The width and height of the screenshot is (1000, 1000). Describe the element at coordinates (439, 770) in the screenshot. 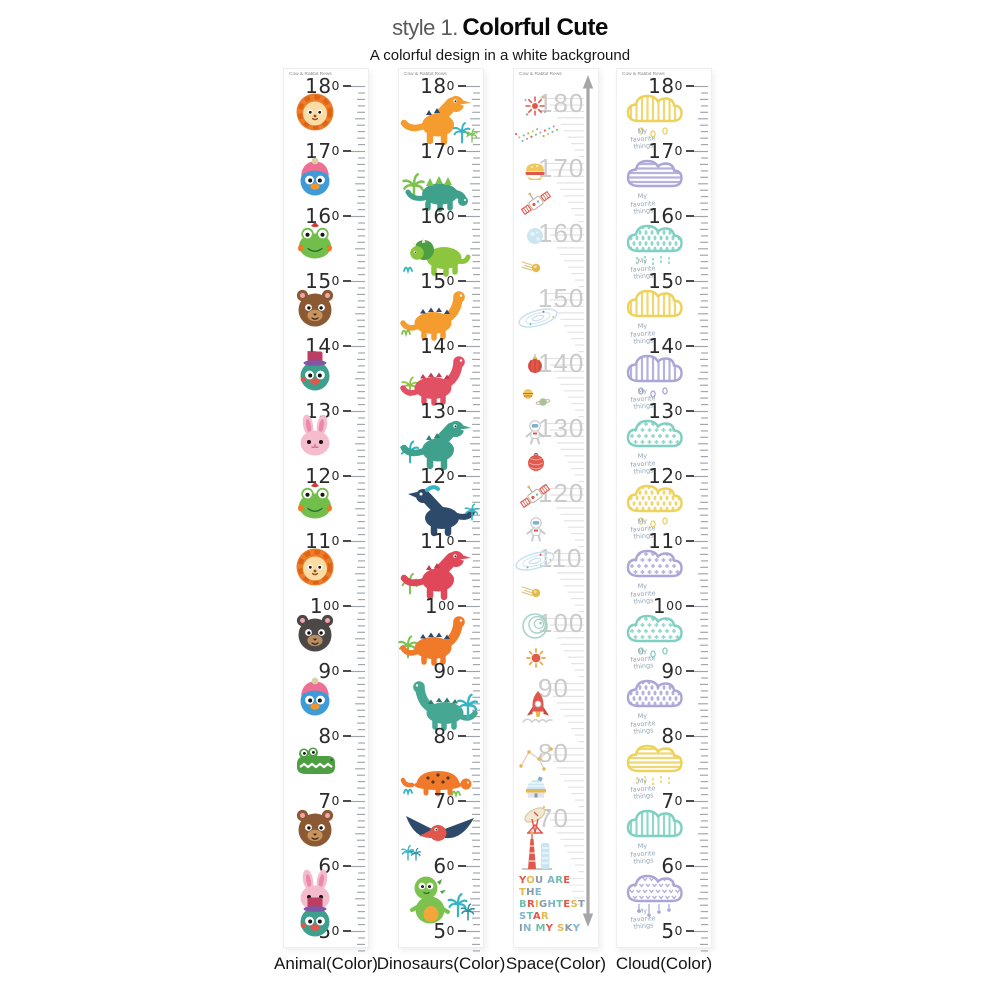

I see `ankylo-orange-icon` at that location.